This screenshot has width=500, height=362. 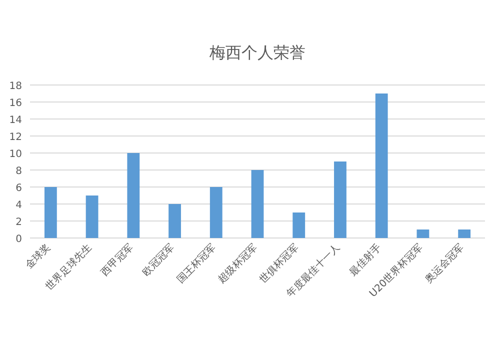 I want to click on x-tick-label: 最佳射手, so click(x=365, y=260).